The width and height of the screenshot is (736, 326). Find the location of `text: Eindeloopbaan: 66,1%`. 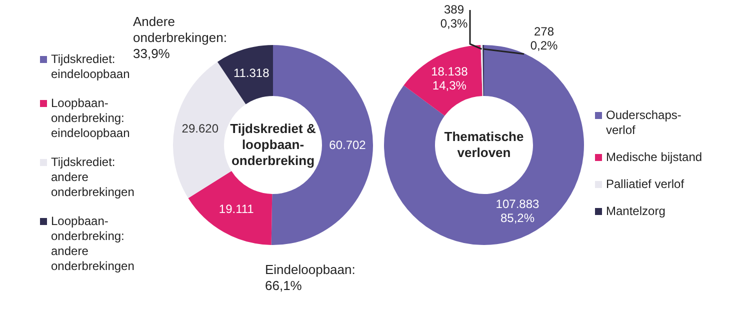

text: Eindeloopbaan: 66,1% is located at coordinates (310, 278).